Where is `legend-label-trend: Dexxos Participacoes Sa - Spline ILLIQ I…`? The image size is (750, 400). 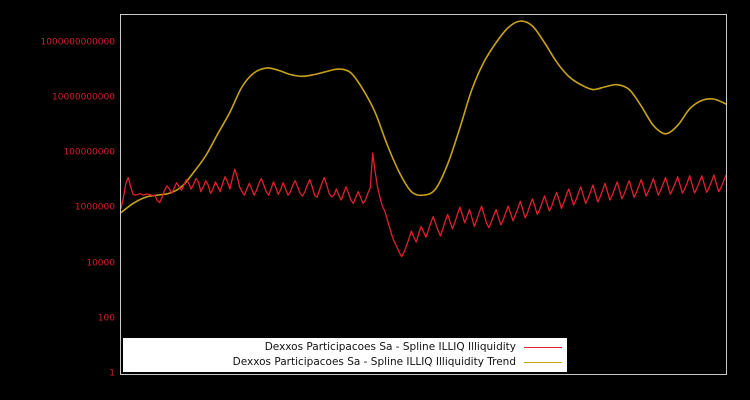
legend-label-trend: Dexxos Participacoes Sa - Spline ILLIQ I… is located at coordinates (374, 362).